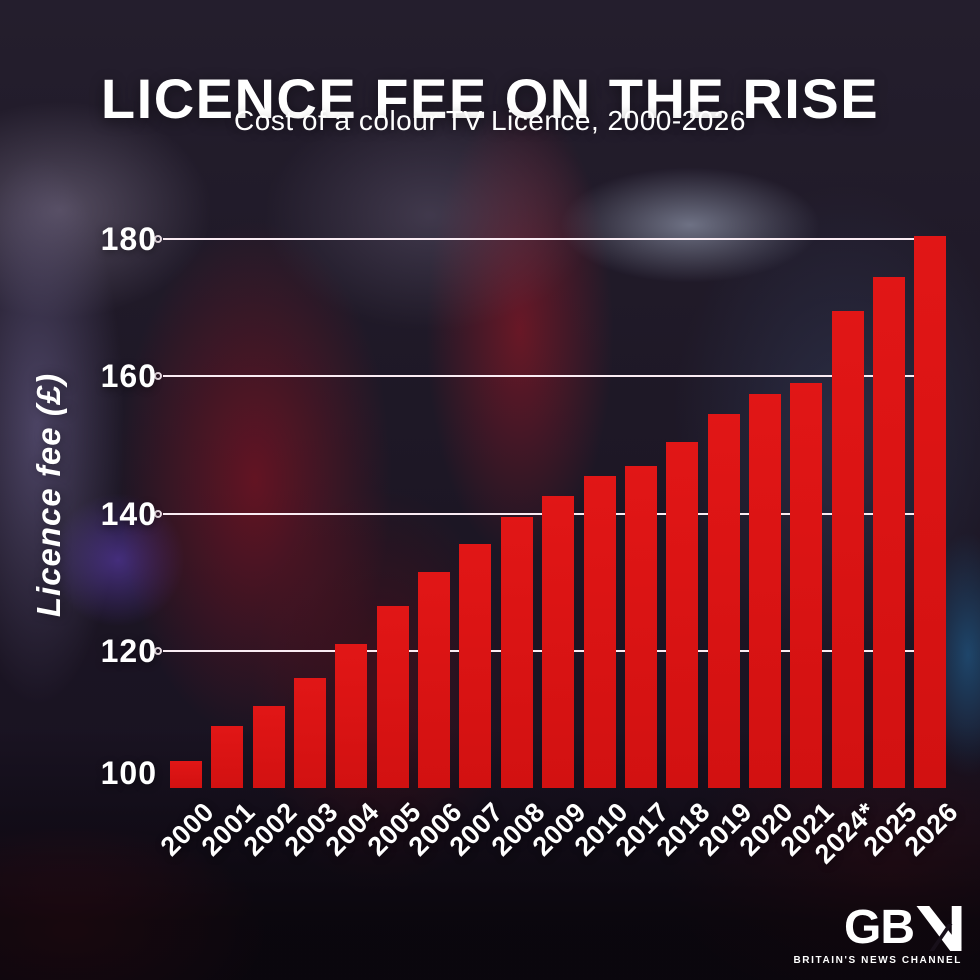  What do you see at coordinates (723, 601) in the screenshot?
I see `bar-2019` at bounding box center [723, 601].